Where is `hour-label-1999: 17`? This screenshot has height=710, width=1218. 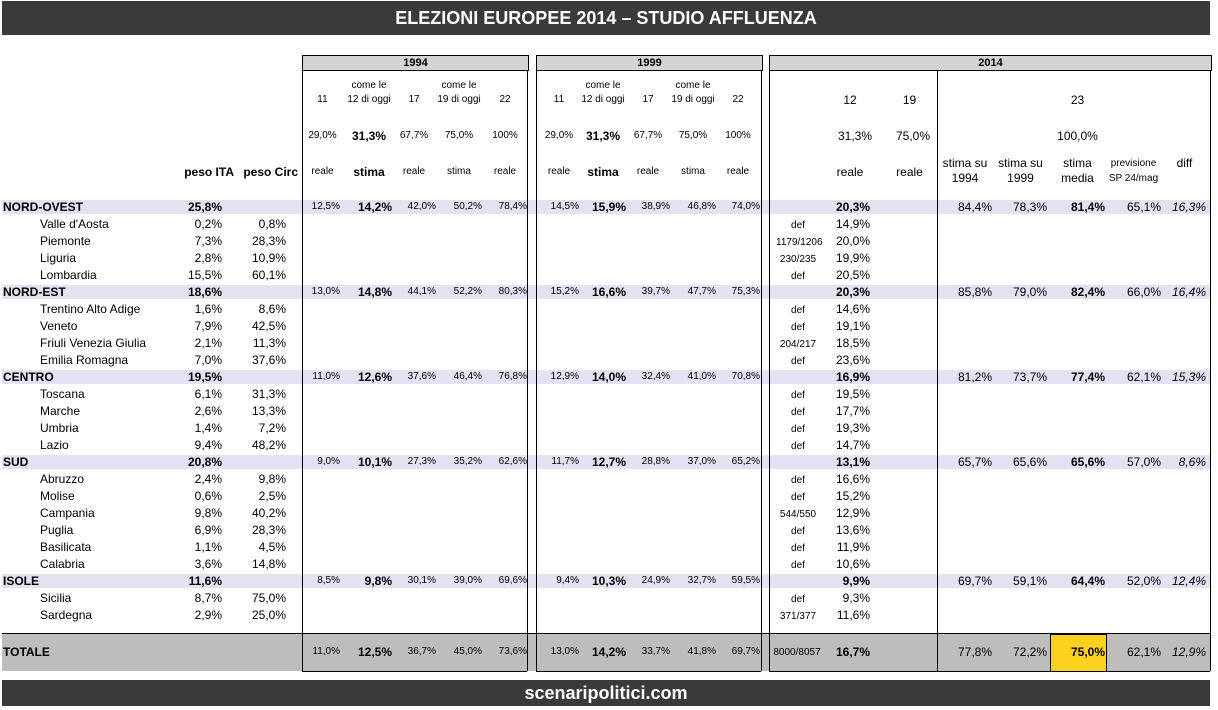 hour-label-1999: 17 is located at coordinates (648, 99).